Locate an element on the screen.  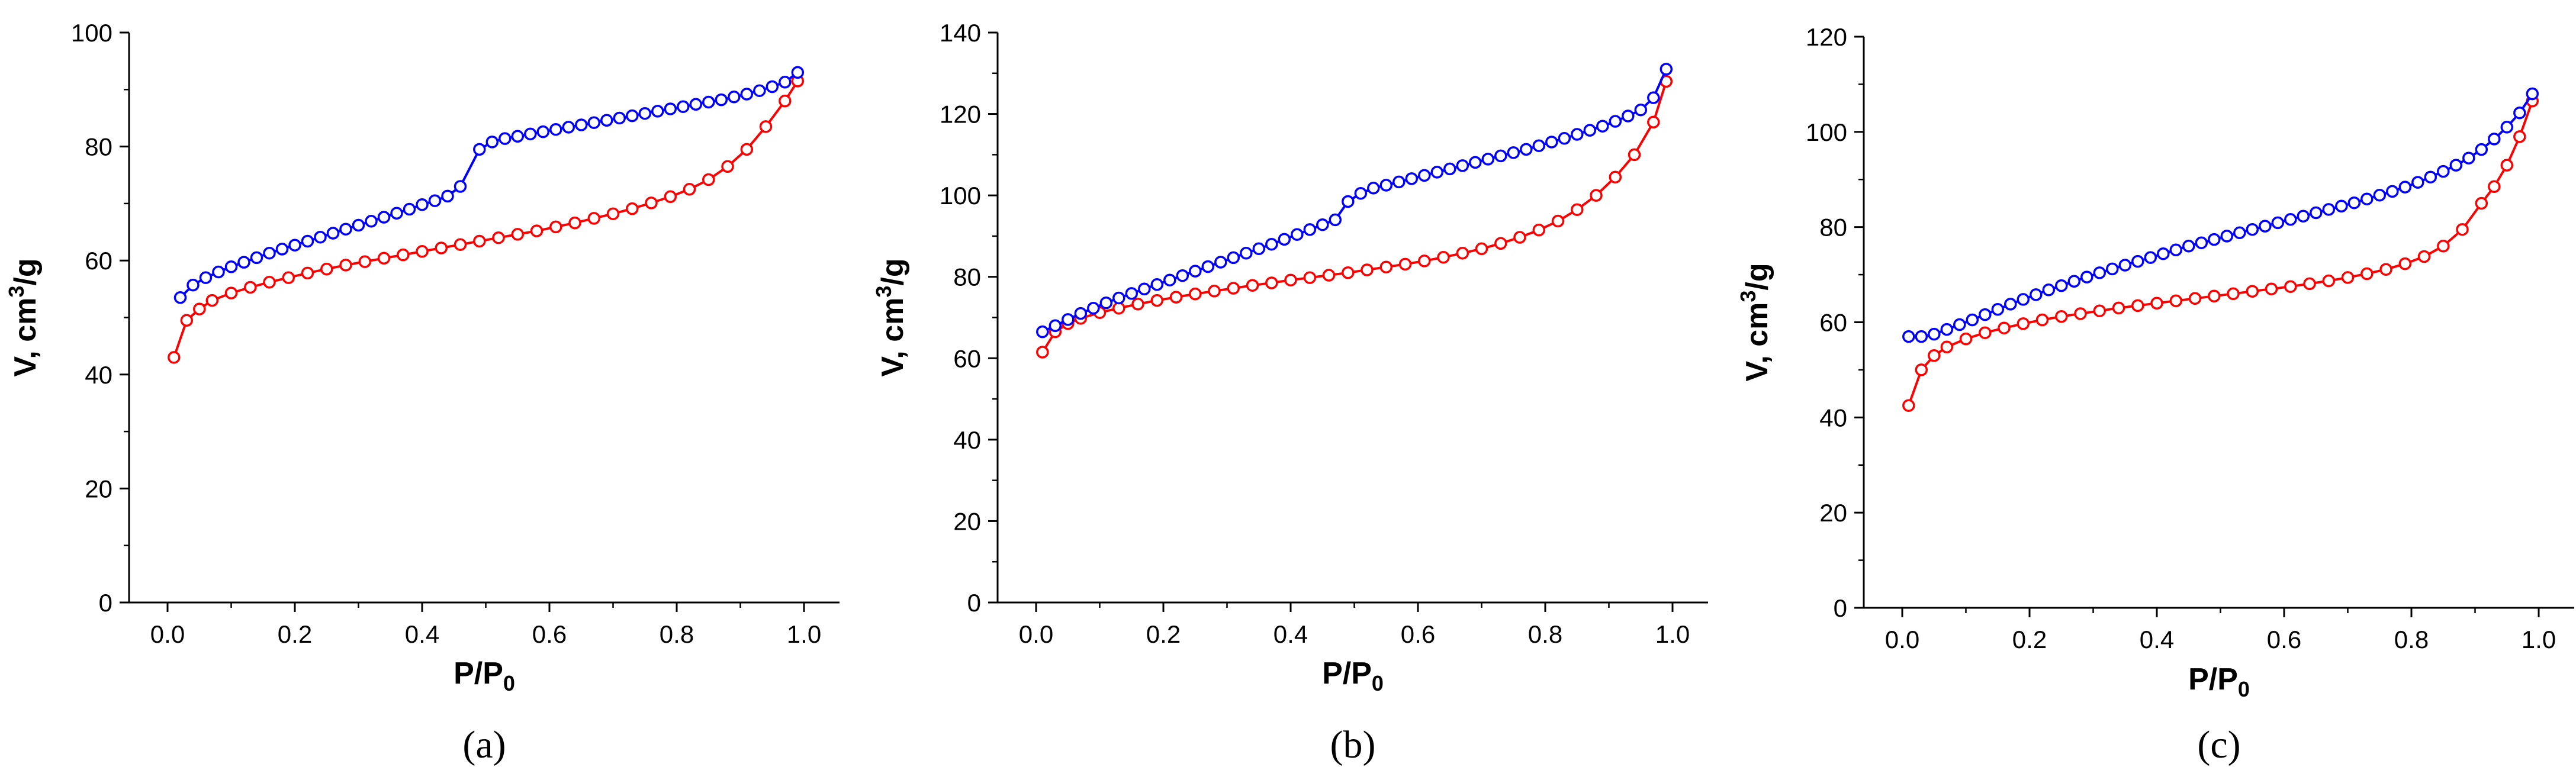
x-tick-label: 0.8 is located at coordinates (1545, 634).